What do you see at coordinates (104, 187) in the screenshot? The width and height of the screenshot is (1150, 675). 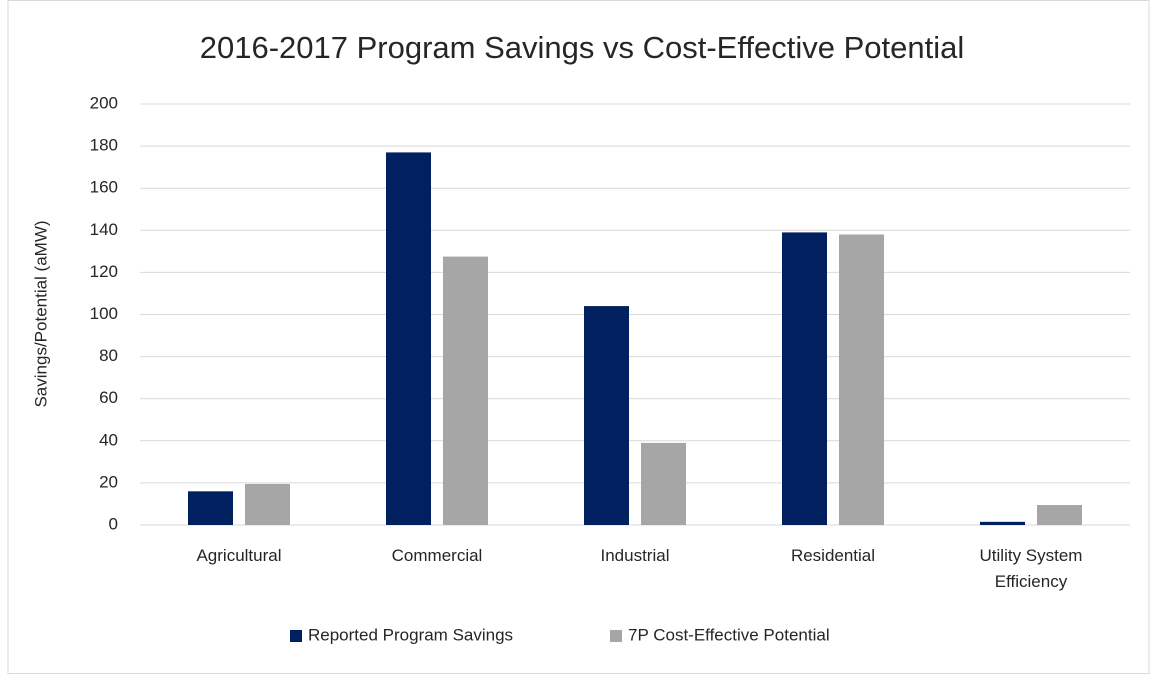 I see `y-tick-label: 160` at bounding box center [104, 187].